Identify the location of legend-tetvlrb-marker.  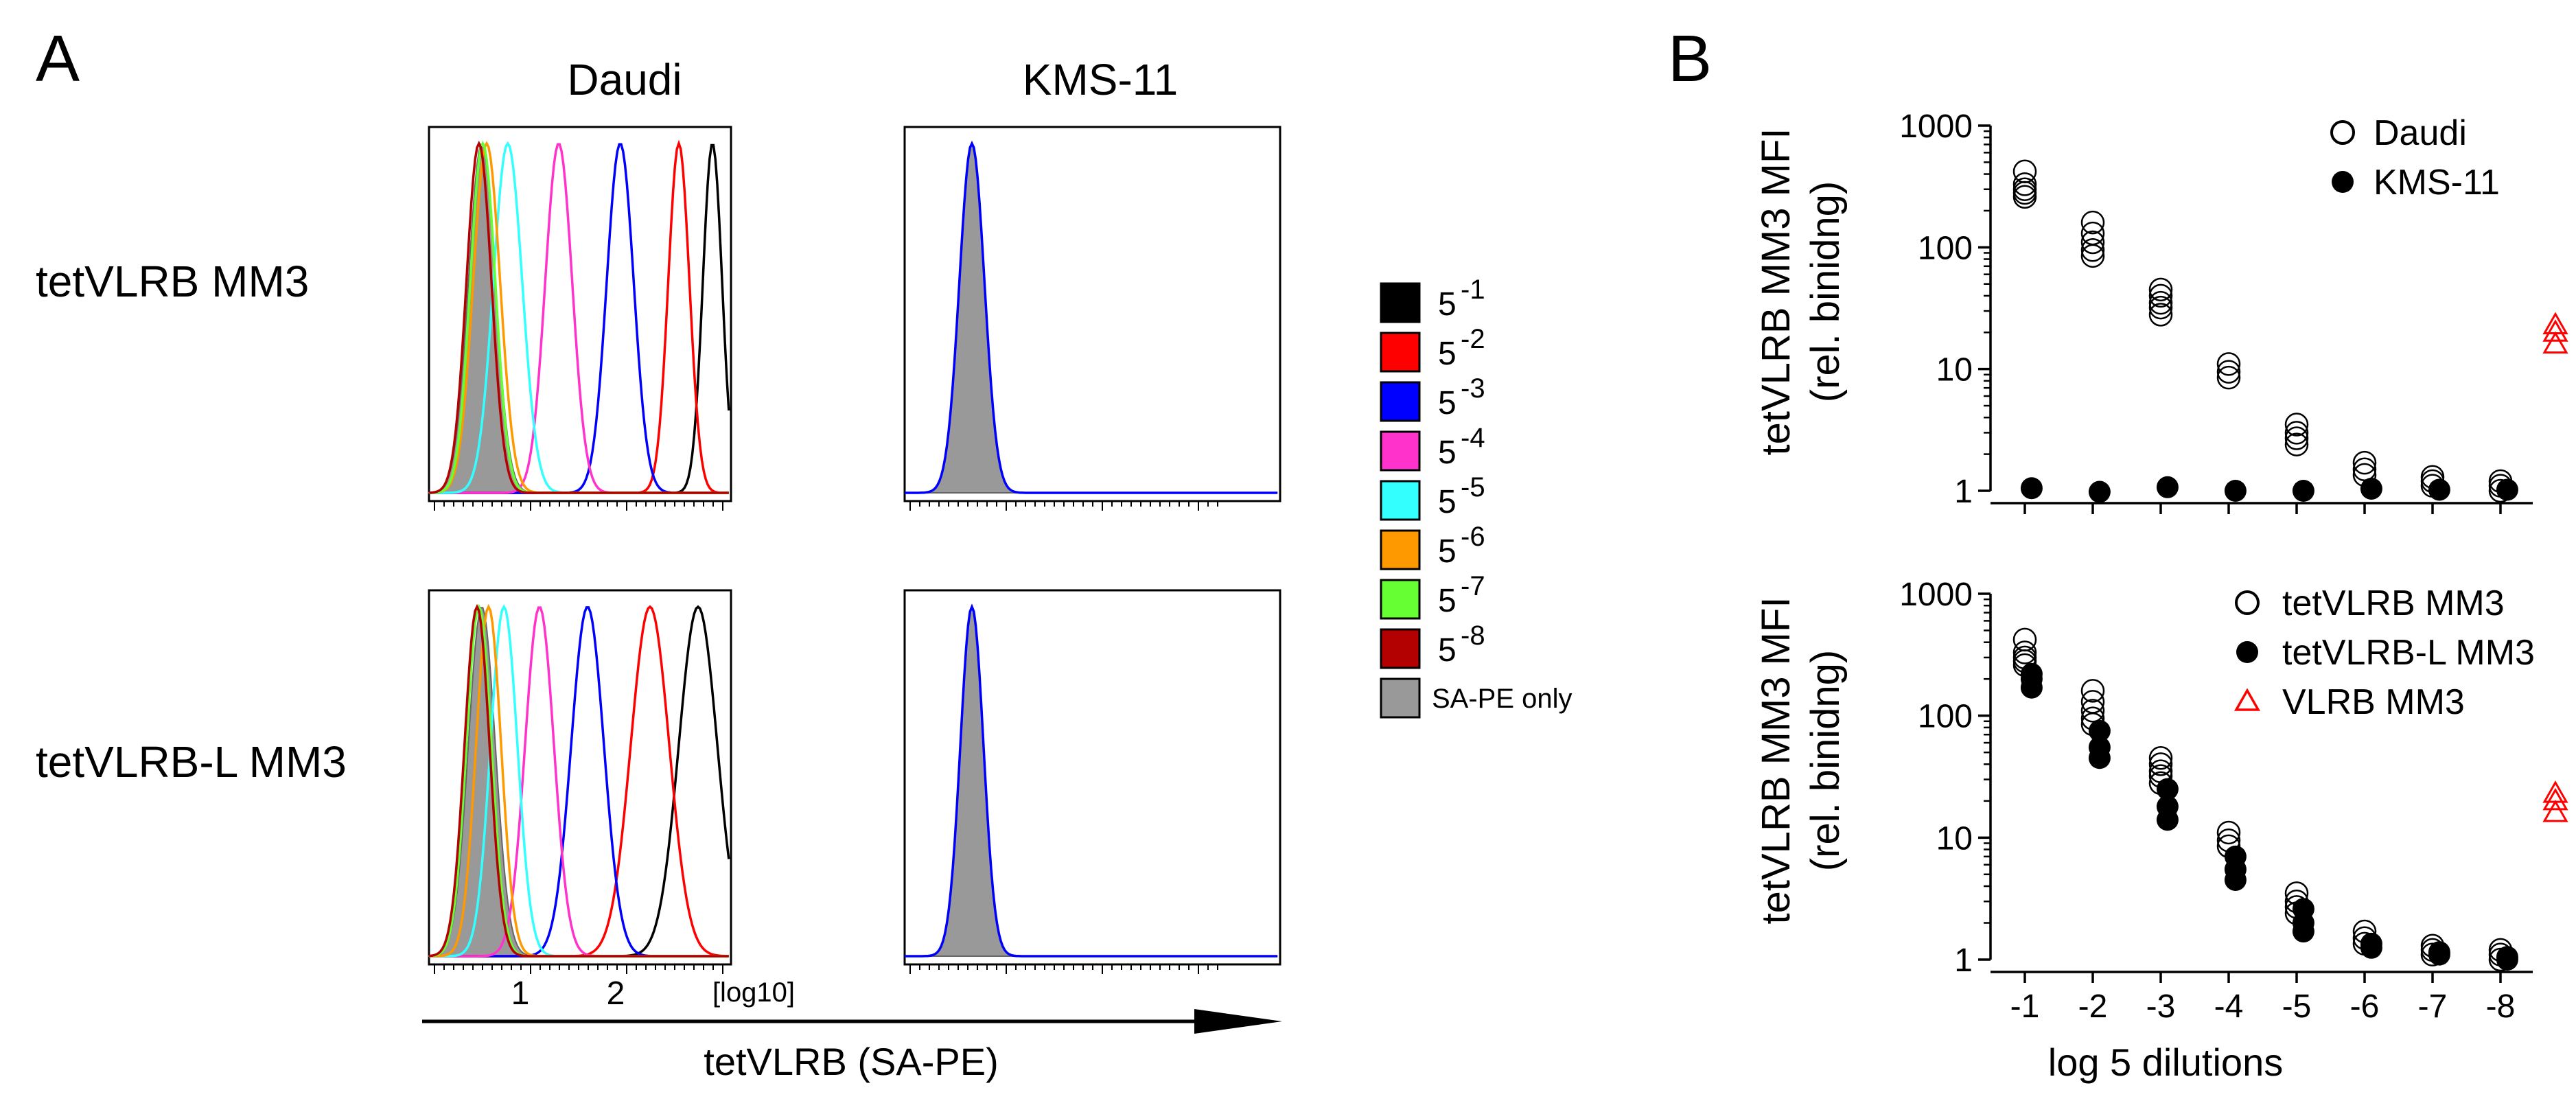
(2247, 602).